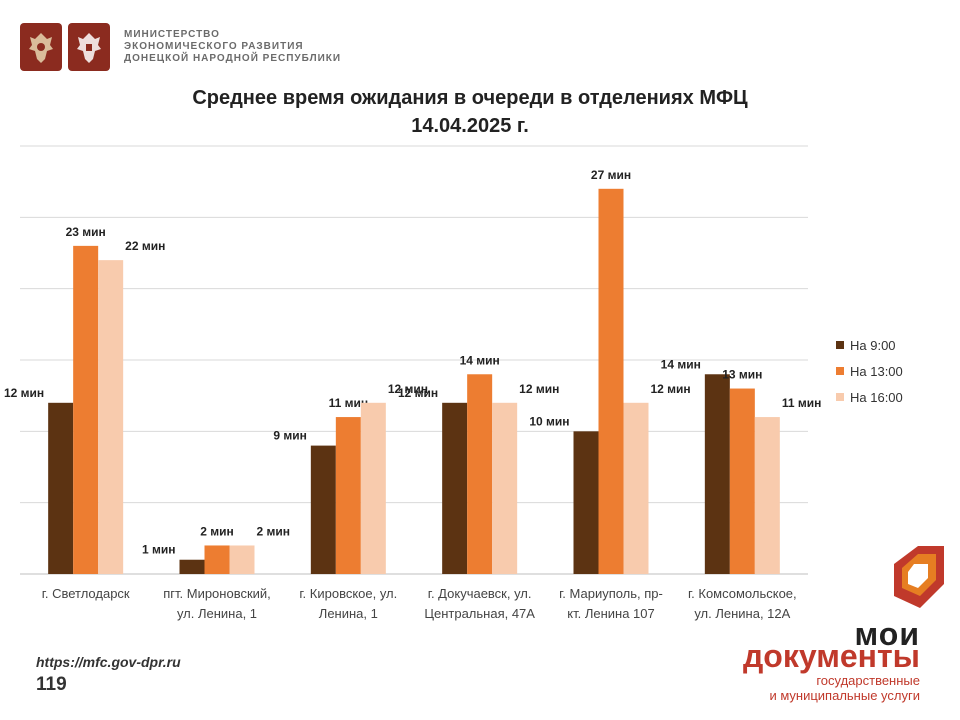  What do you see at coordinates (918, 578) in the screenshot?
I see `my-documents-logo-icon` at bounding box center [918, 578].